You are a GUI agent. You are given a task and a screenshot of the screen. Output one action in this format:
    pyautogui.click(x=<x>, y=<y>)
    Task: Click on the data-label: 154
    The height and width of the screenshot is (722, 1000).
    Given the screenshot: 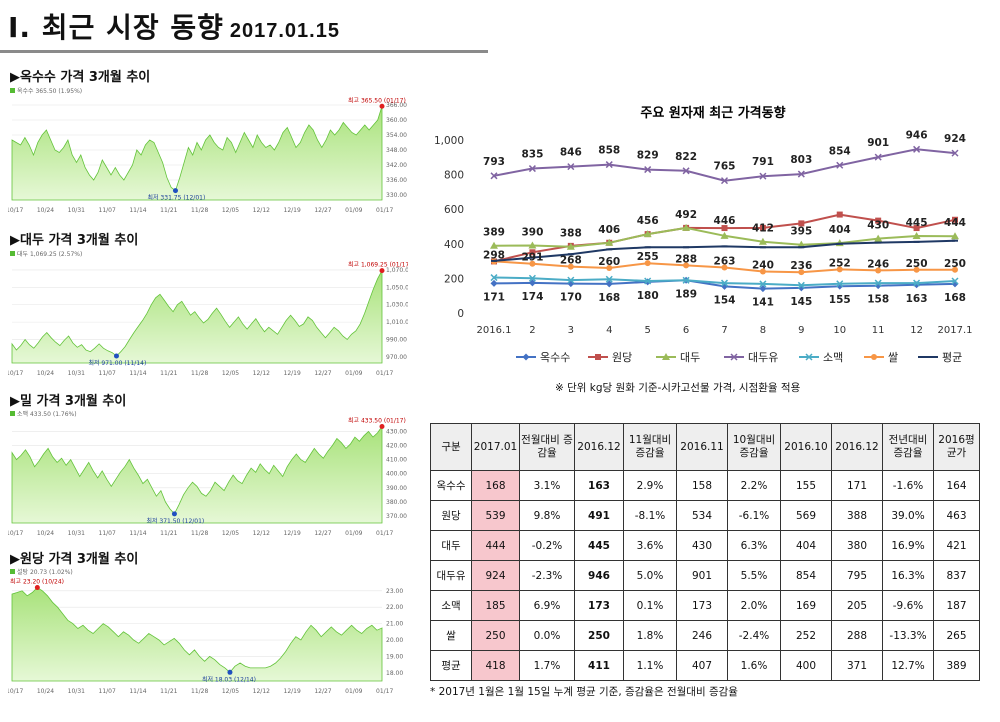 What is the action you would take?
    pyautogui.click(x=725, y=300)
    